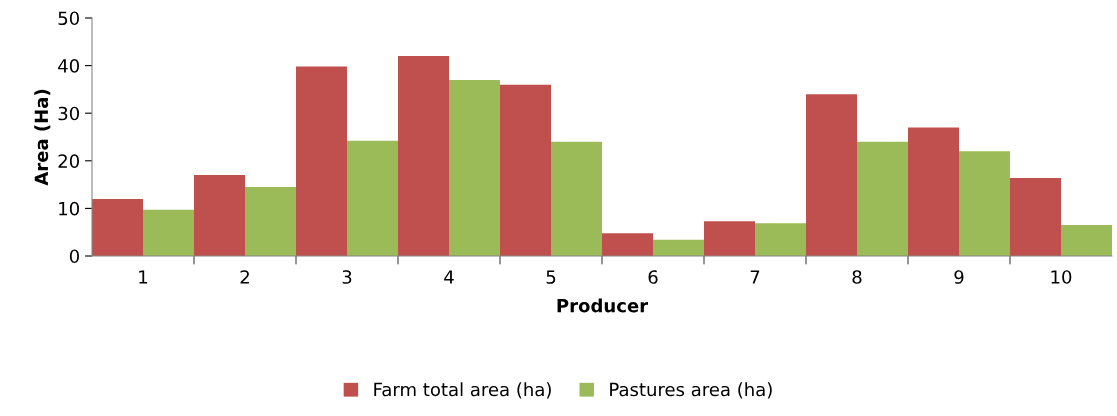 This screenshot has width=1117, height=416. Describe the element at coordinates (143, 277) in the screenshot. I see `x-tick-label: 1` at that location.